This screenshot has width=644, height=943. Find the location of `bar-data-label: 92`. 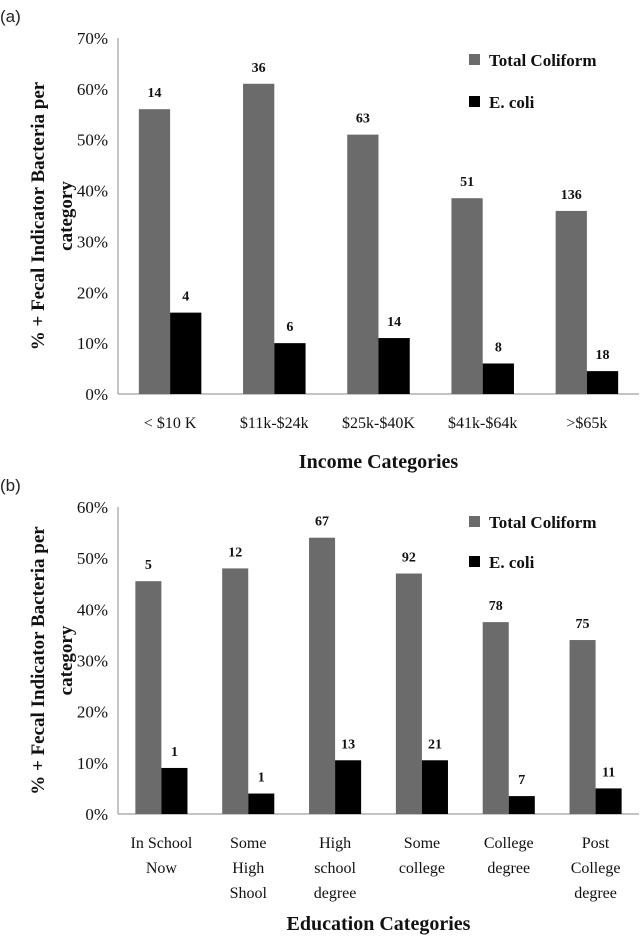

bar-data-label: 92 is located at coordinates (409, 558).